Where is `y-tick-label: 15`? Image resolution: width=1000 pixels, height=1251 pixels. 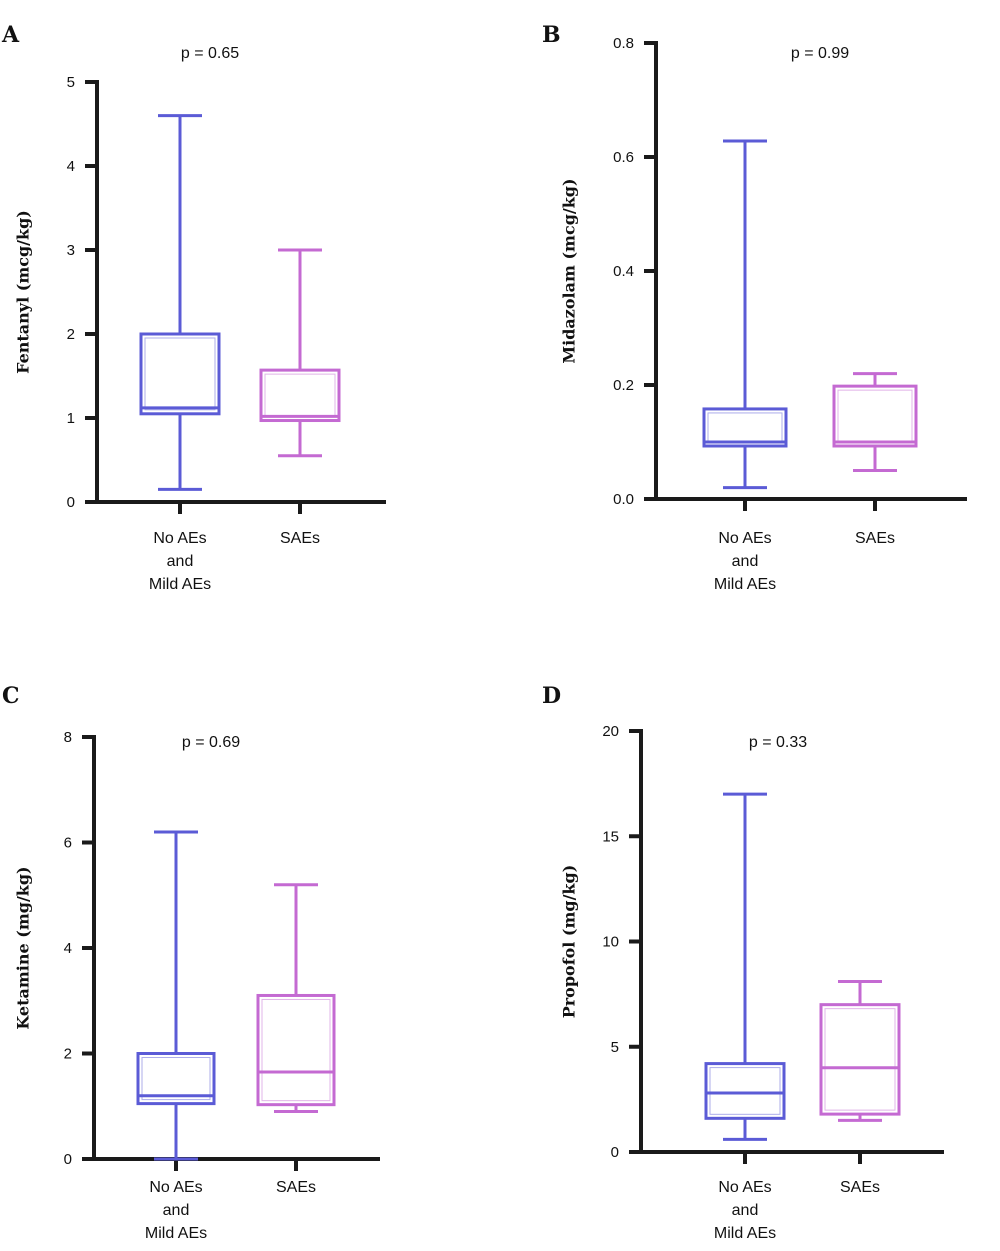
y-tick-label: 15 is located at coordinates (610, 836).